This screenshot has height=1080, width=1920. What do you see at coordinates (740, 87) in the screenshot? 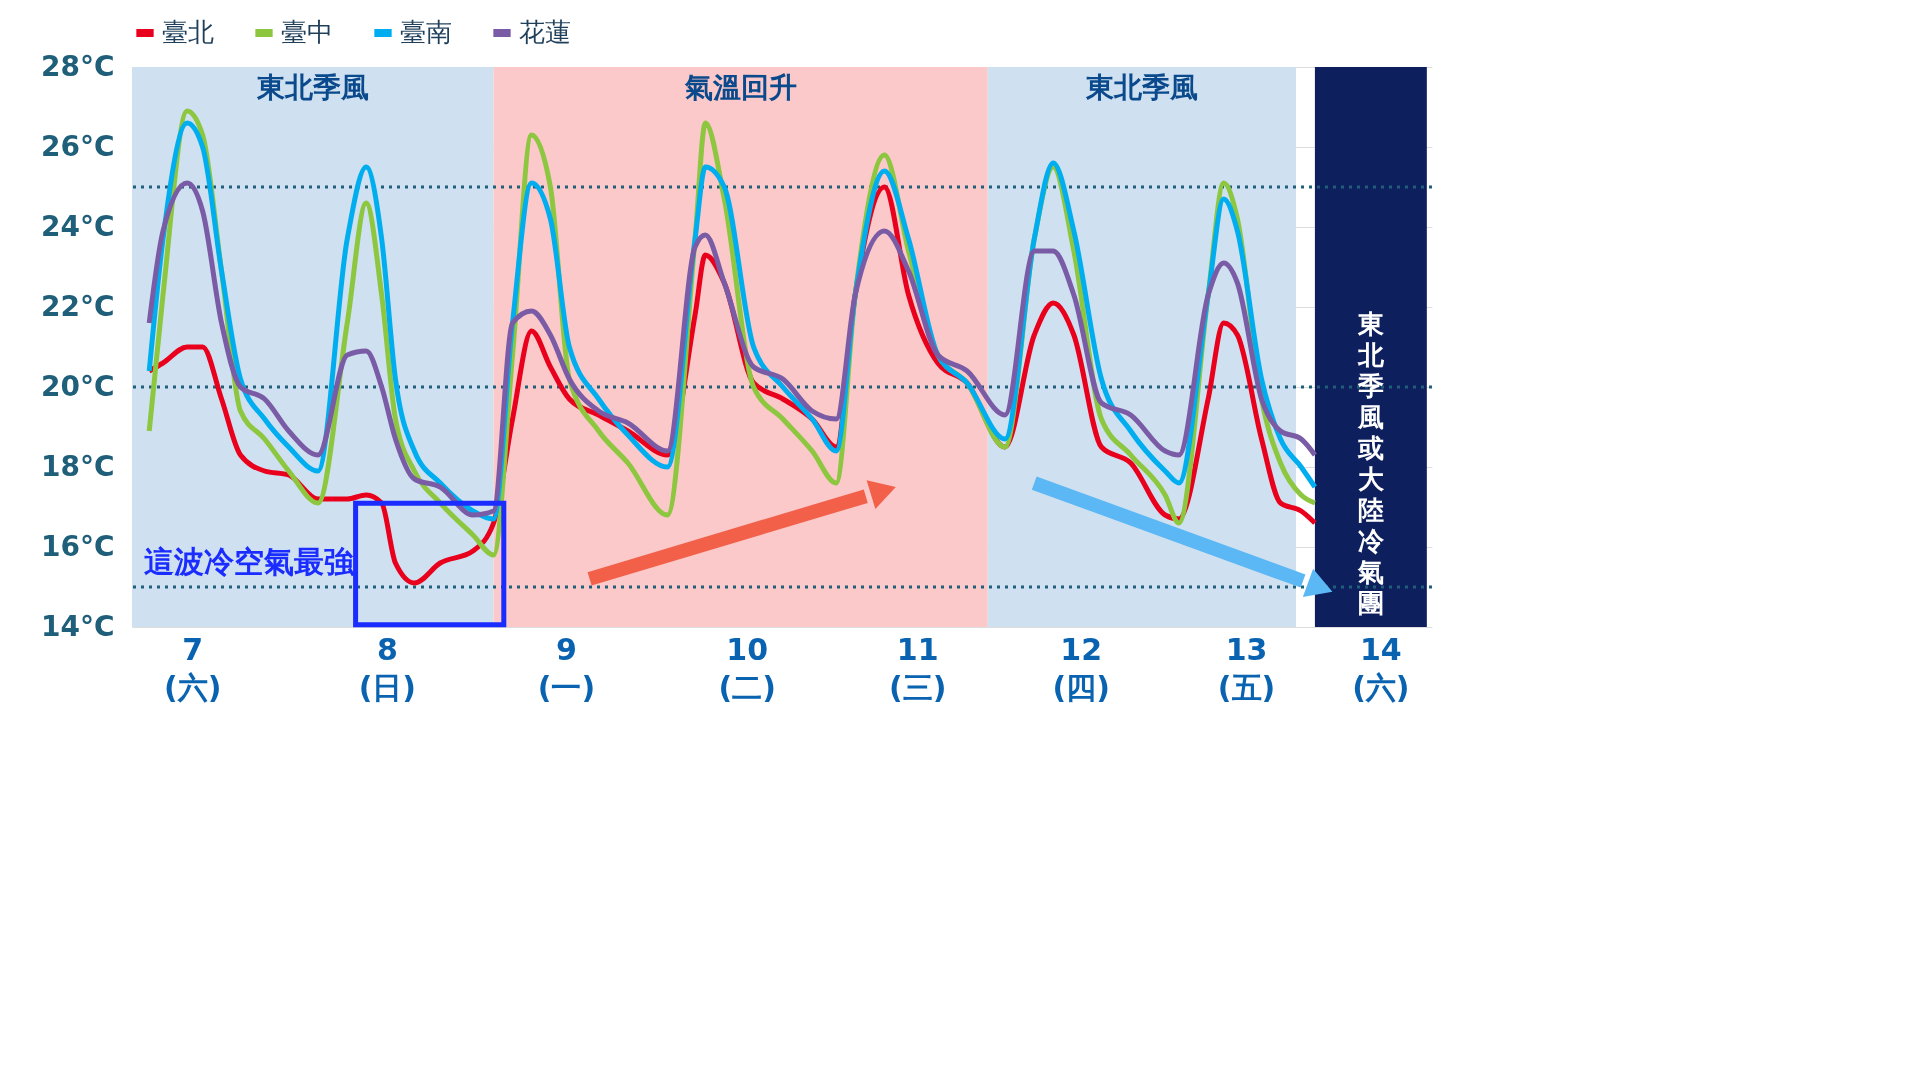
I see `band-label: 氣溫回升` at bounding box center [740, 87].